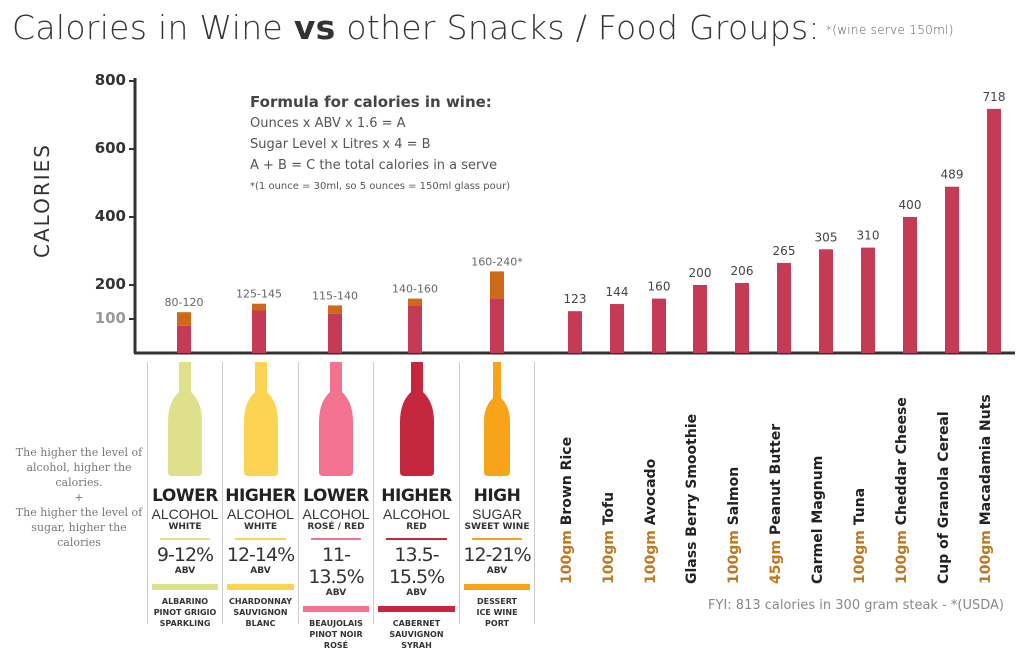 Image resolution: width=1024 pixels, height=651 pixels. What do you see at coordinates (110, 216) in the screenshot?
I see `y-tick-label: 400` at bounding box center [110, 216].